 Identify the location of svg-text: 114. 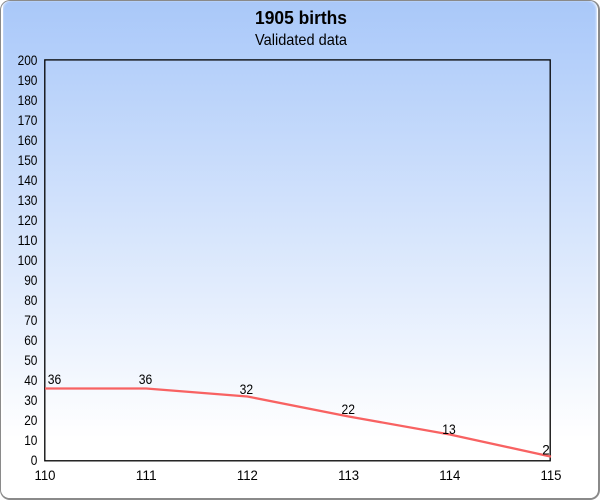
(449, 475).